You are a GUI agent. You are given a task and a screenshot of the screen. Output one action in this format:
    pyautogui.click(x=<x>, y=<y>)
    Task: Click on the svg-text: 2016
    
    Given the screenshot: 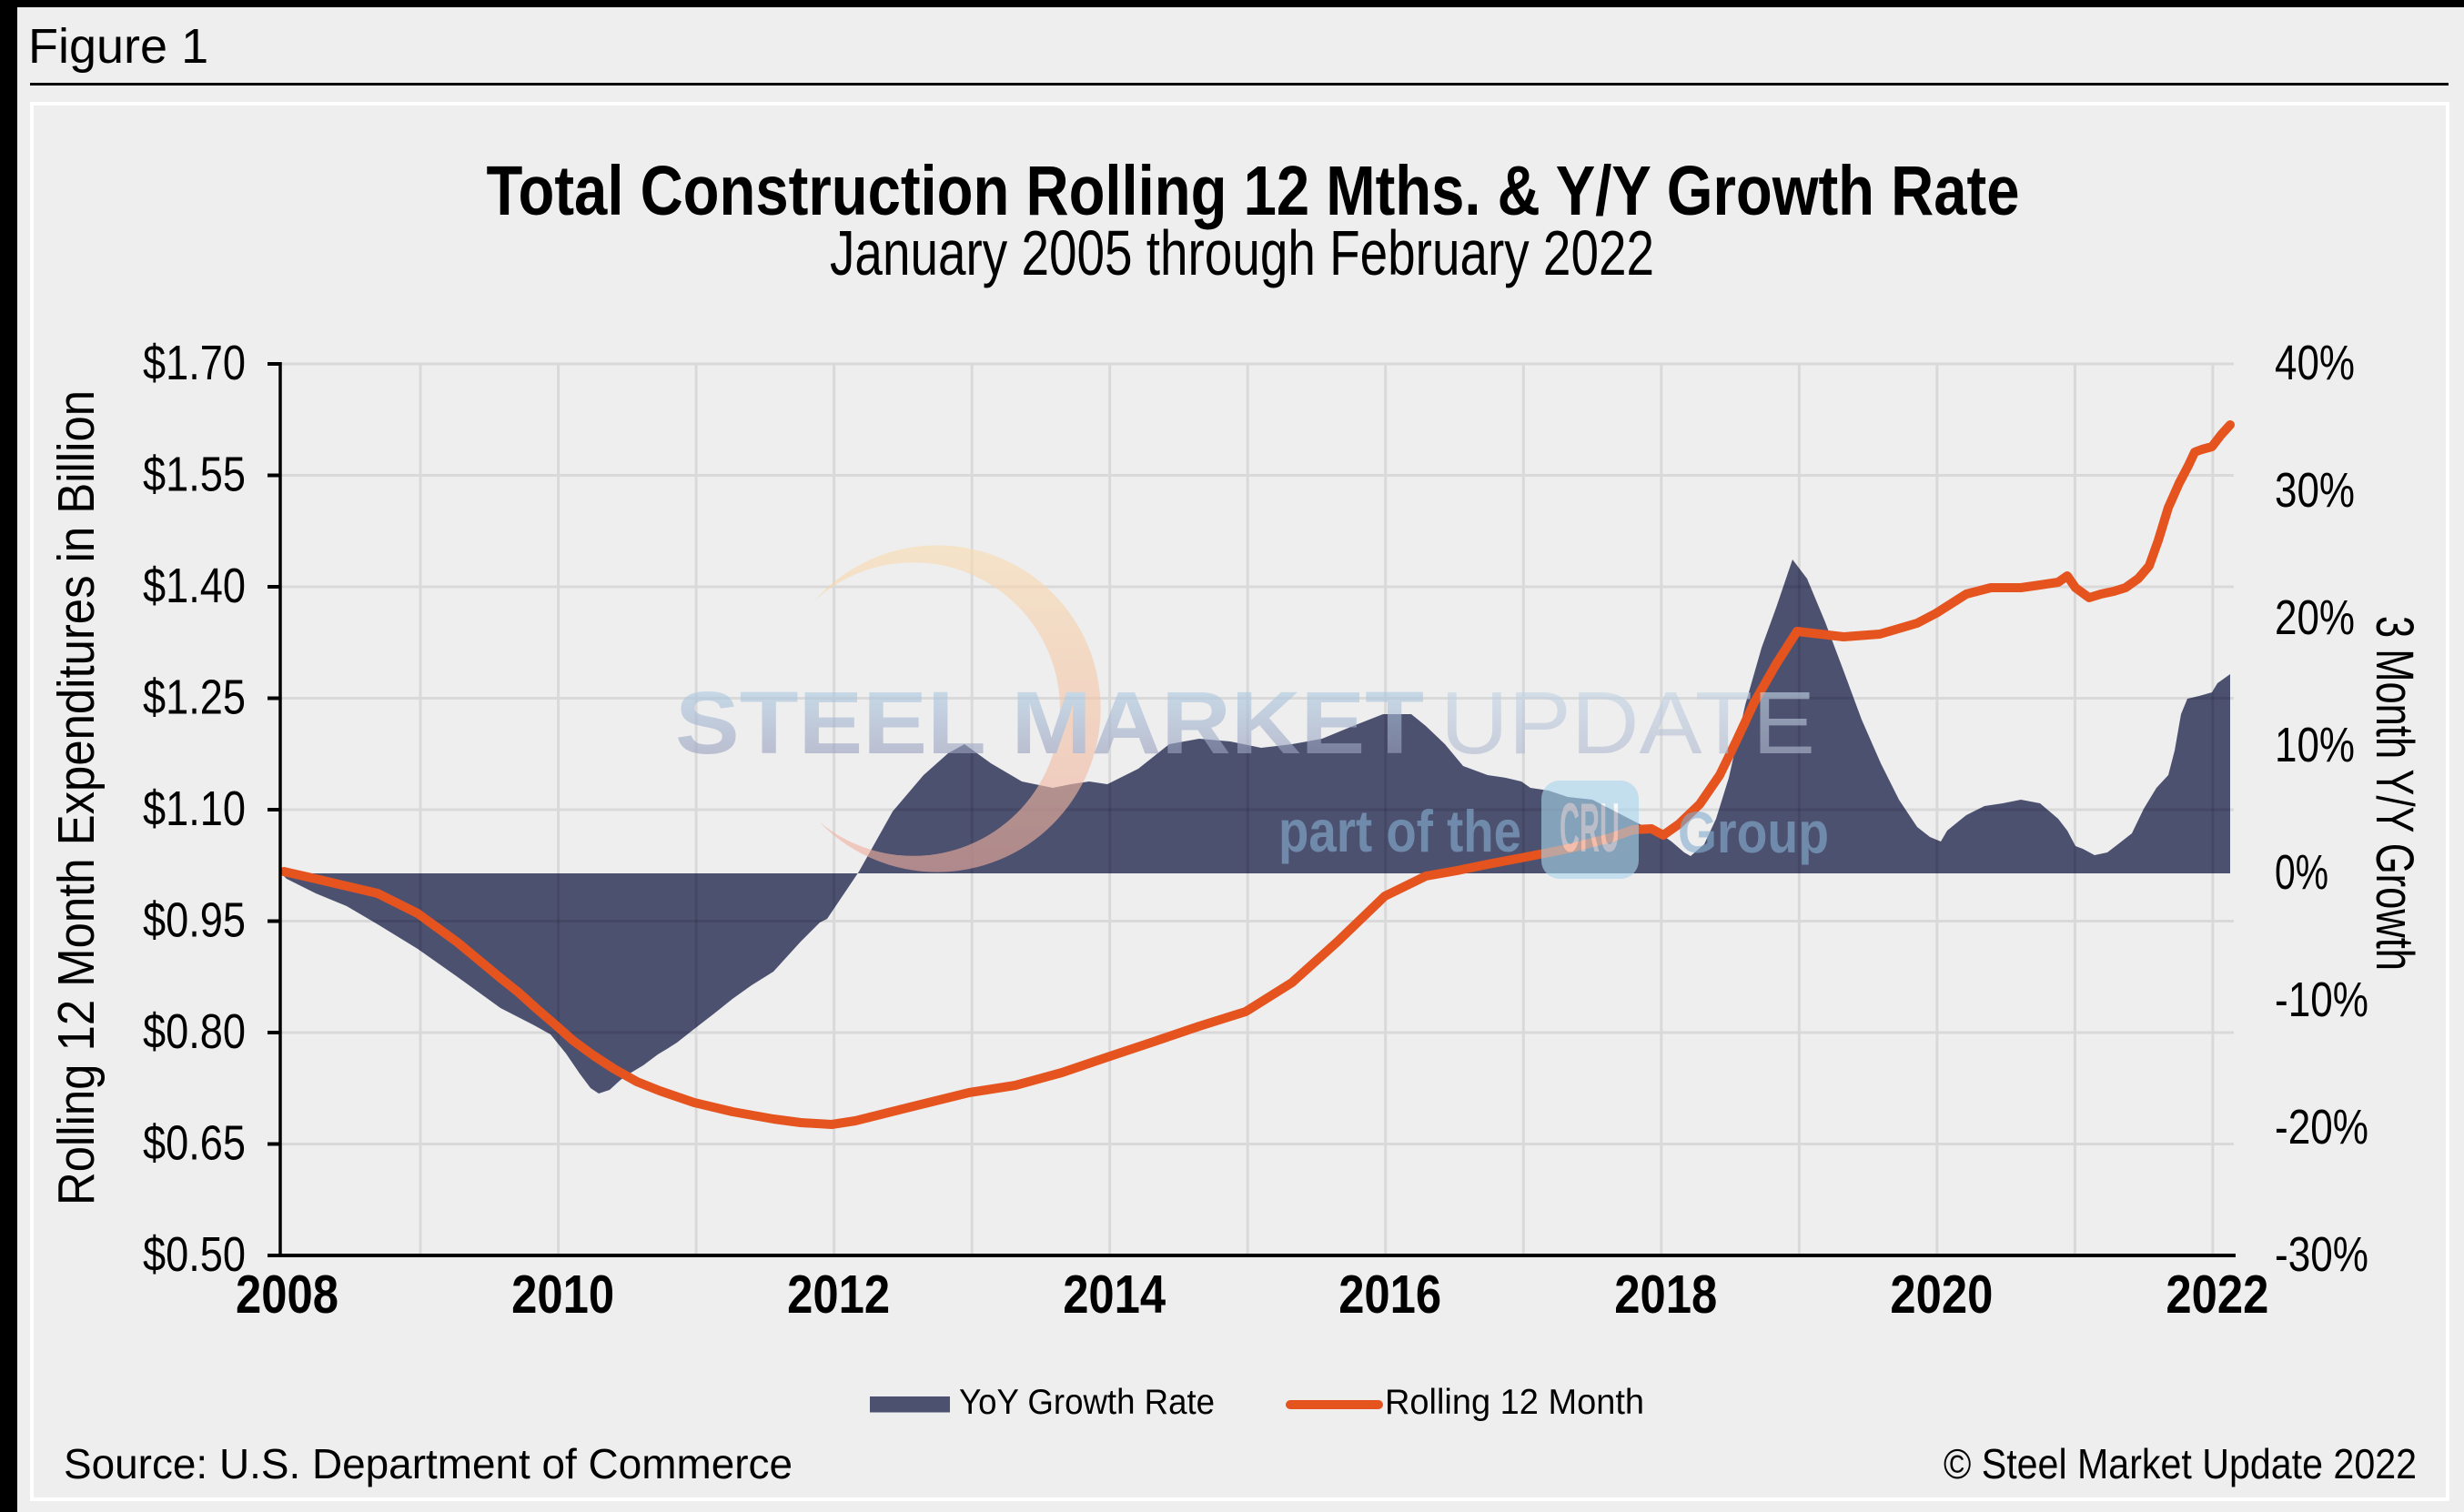 What is the action you would take?
    pyautogui.click(x=1390, y=1295)
    